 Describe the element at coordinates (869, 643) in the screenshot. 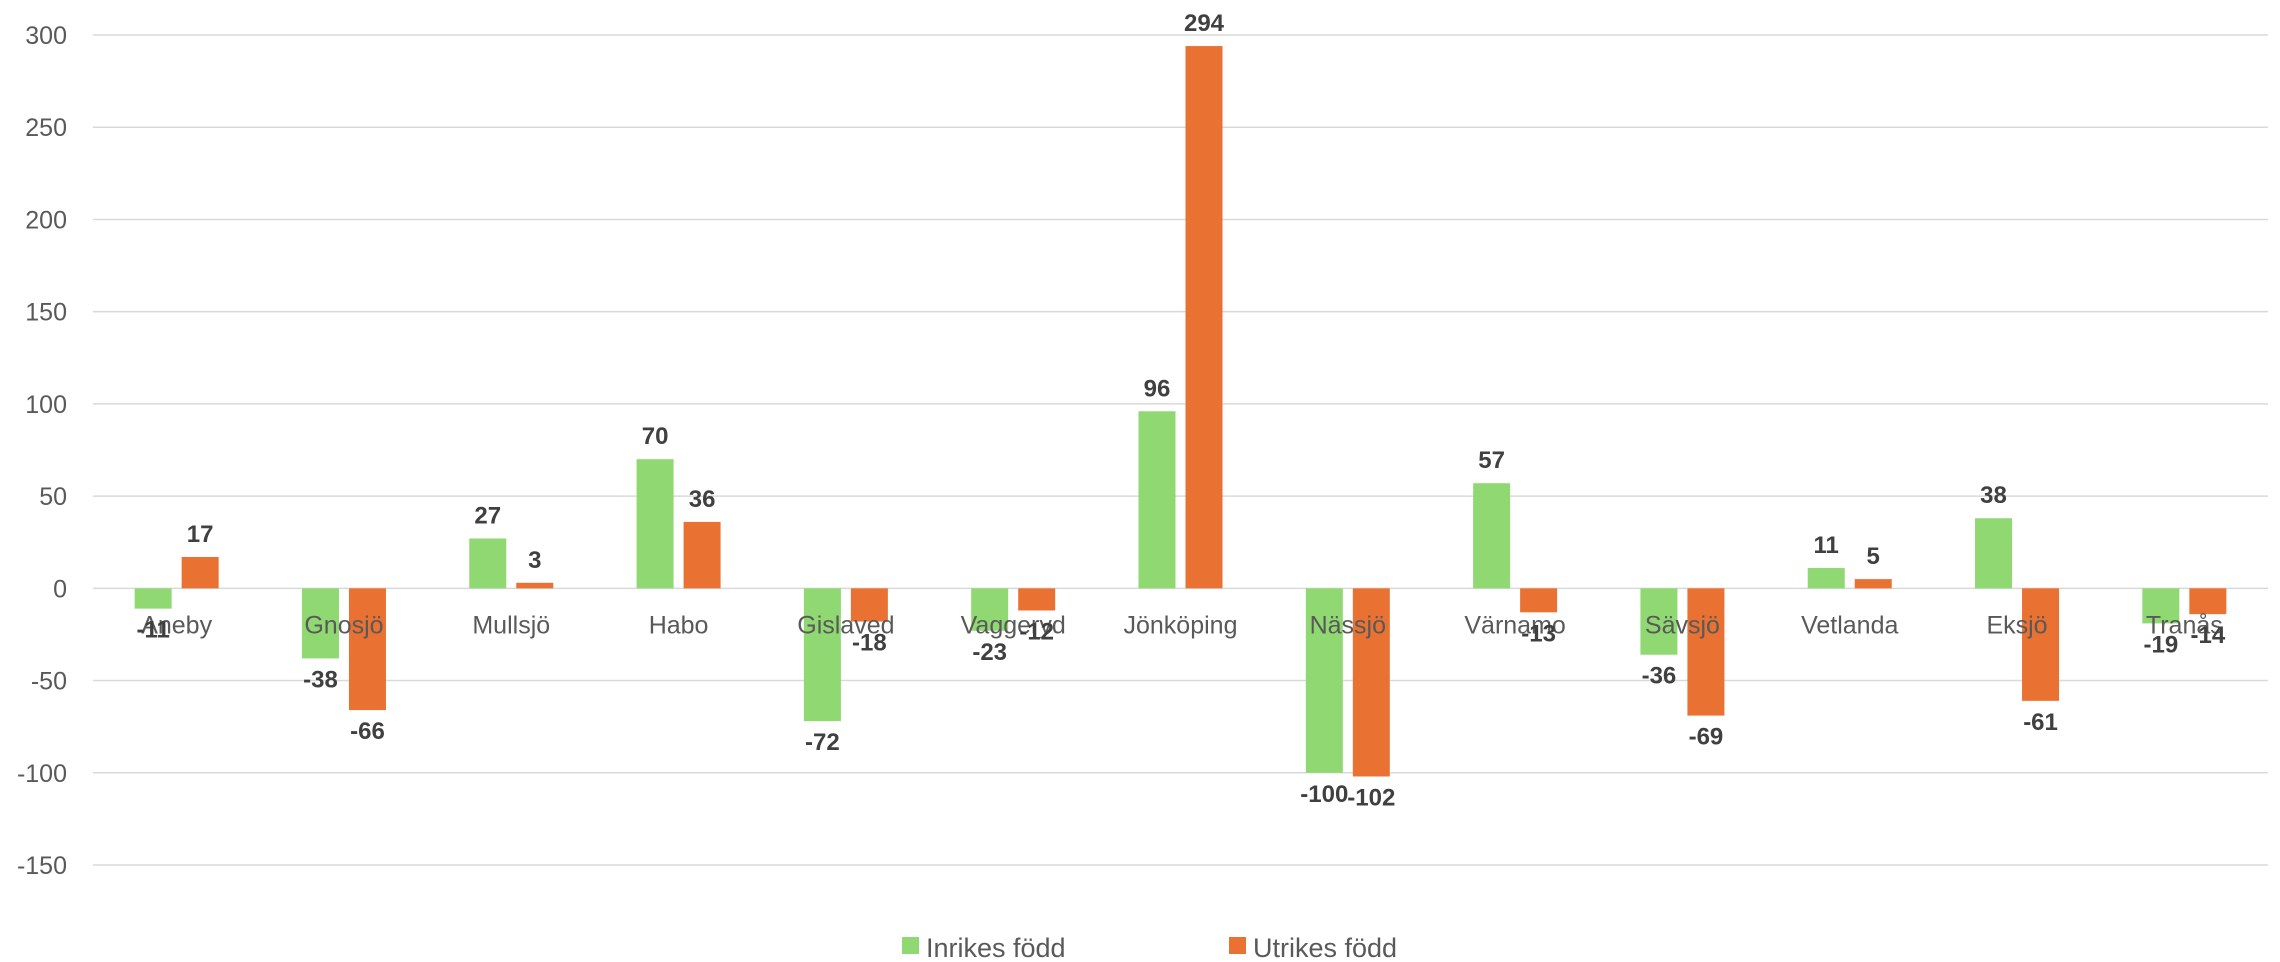

I see `data-label: -18` at that location.